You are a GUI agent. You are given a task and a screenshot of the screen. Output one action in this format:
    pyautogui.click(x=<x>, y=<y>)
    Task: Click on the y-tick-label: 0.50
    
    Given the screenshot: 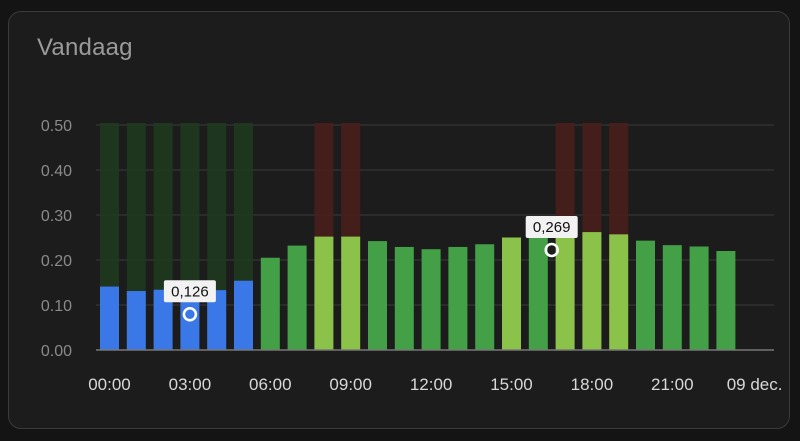 What is the action you would take?
    pyautogui.click(x=56, y=126)
    